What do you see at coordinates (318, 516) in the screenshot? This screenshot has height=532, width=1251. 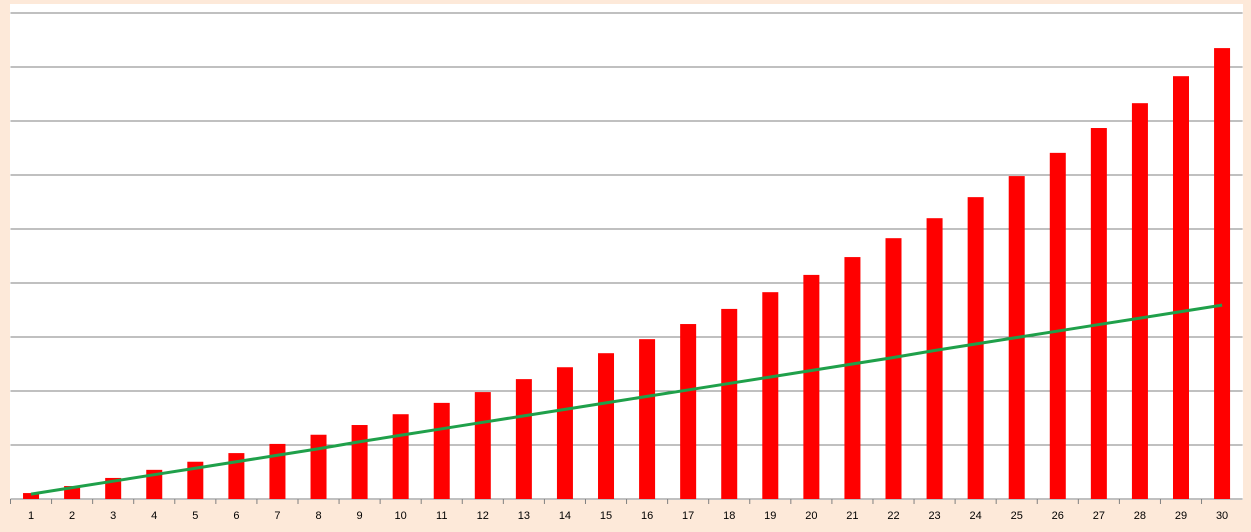 I see `x-tick-label: 8` at bounding box center [318, 516].